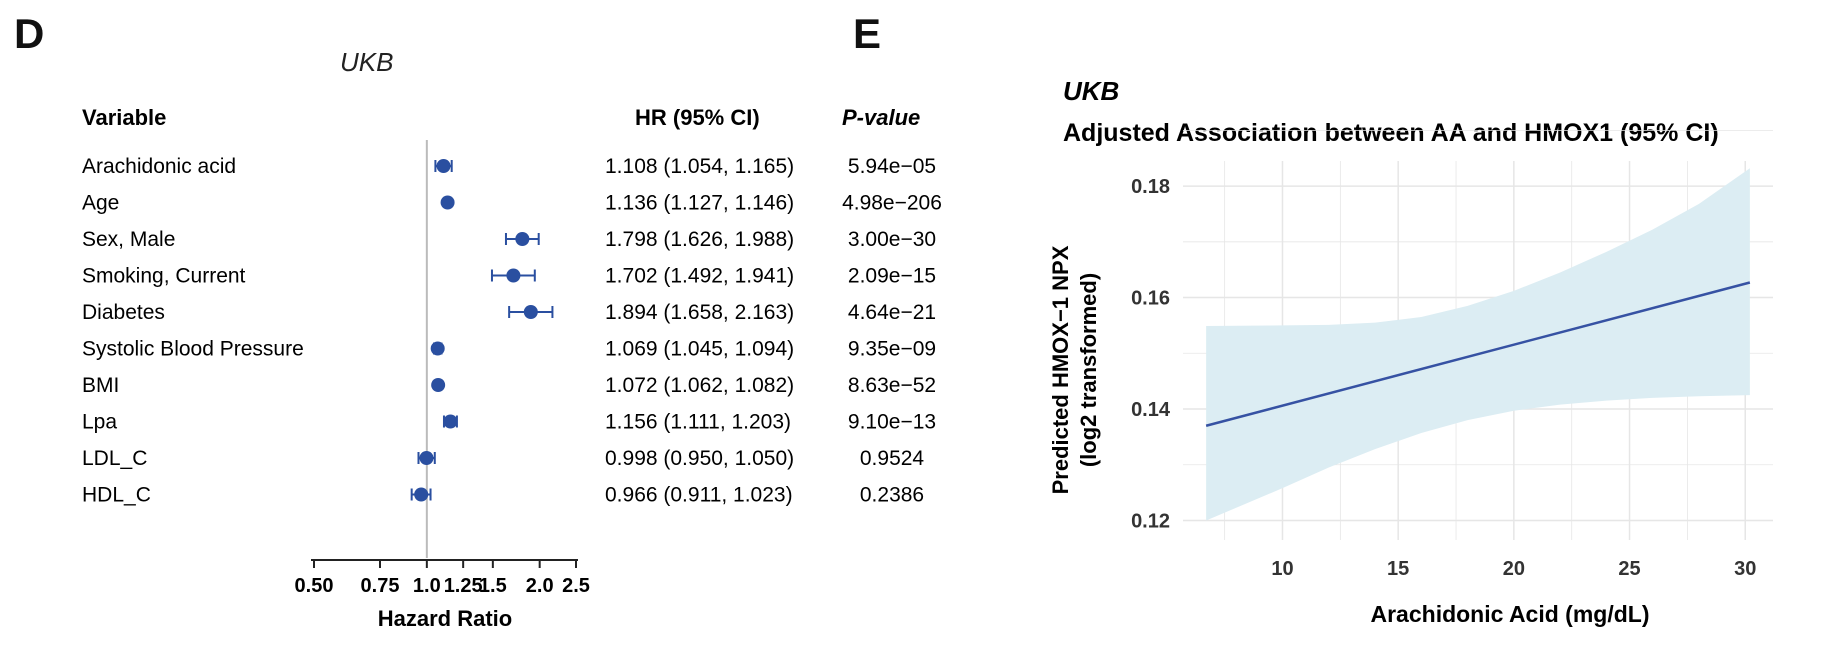 The image size is (1835, 653). I want to click on forest-x-tick-label: 0.75, so click(380, 586).